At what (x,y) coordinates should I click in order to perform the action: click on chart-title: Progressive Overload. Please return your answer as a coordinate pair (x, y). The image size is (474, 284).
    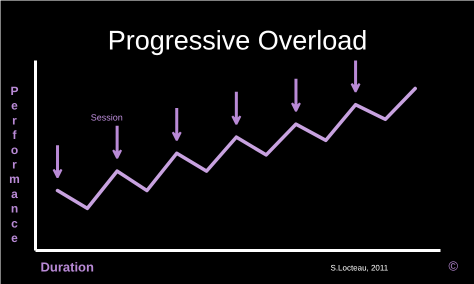
    Looking at the image, I should click on (238, 41).